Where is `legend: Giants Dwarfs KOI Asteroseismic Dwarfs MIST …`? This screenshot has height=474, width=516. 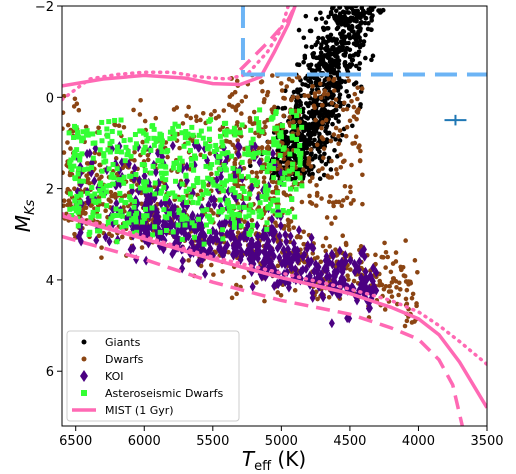
legend: Giants Dwarfs KOI Asteroseismic Dwarfs MIST … is located at coordinates (153, 376).